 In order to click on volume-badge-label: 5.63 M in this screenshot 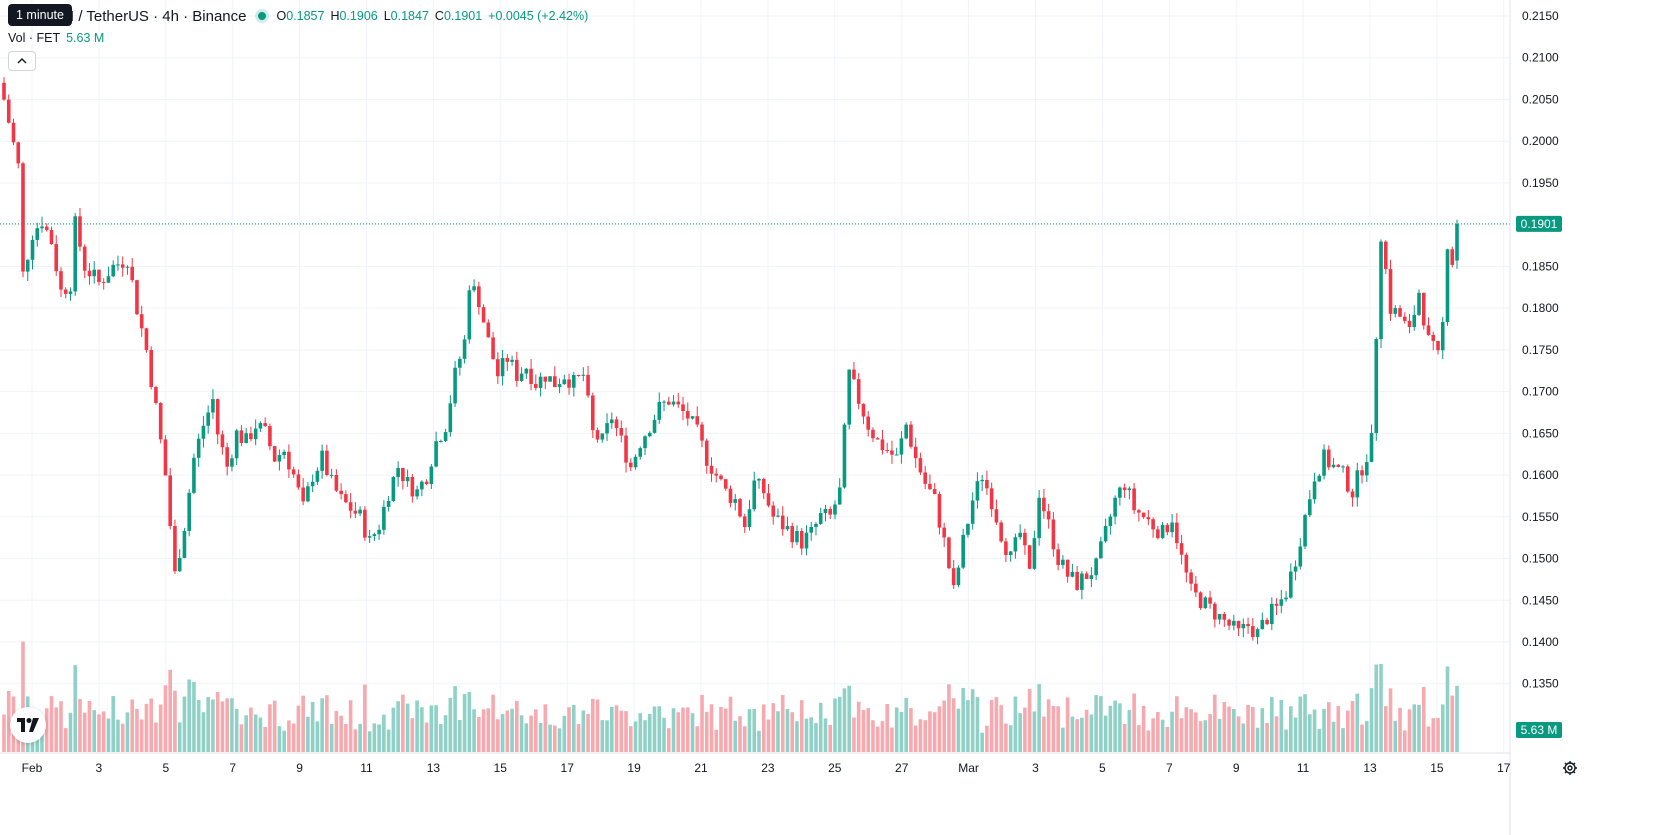, I will do `click(1539, 730)`.